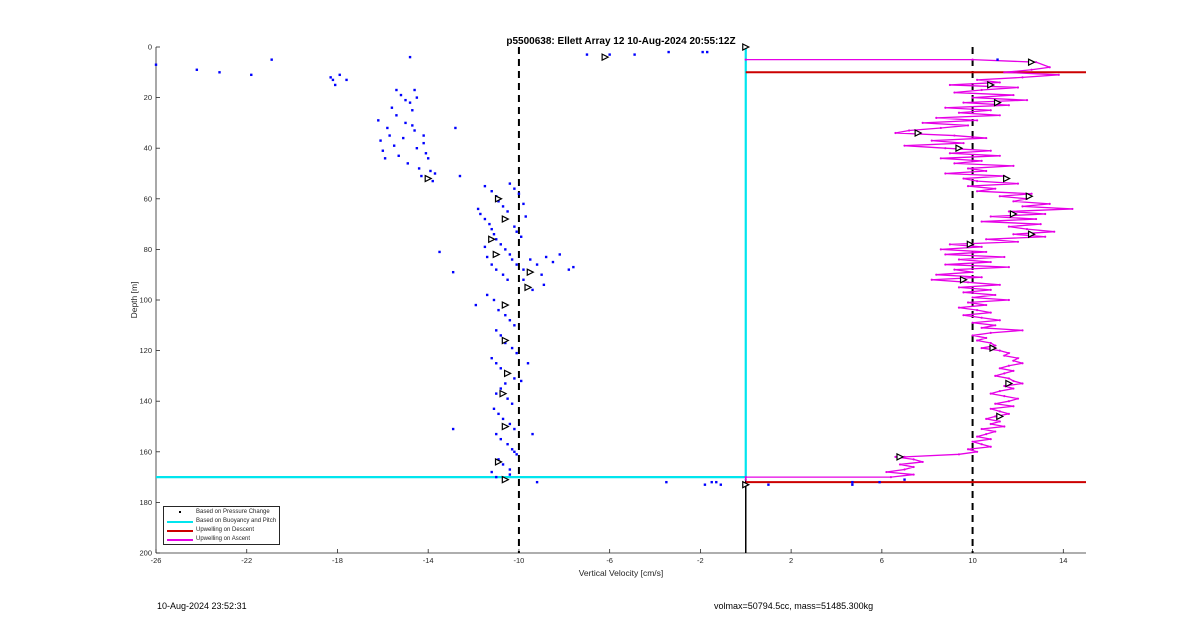 This screenshot has height=622, width=1200. I want to click on y-tick-label: 20, so click(148, 97).